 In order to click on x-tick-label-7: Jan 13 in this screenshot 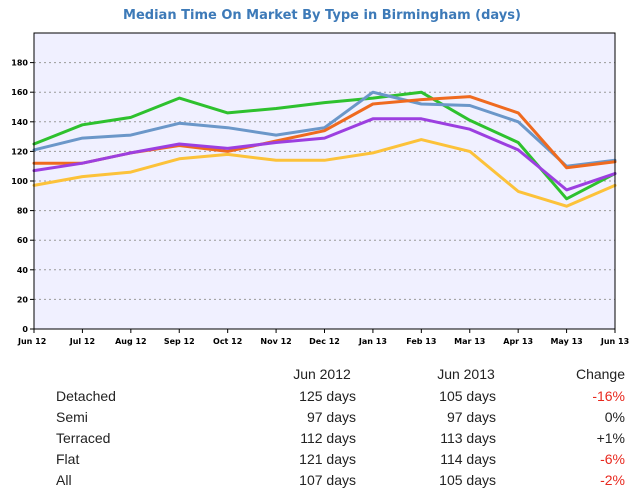, I will do `click(372, 341)`.